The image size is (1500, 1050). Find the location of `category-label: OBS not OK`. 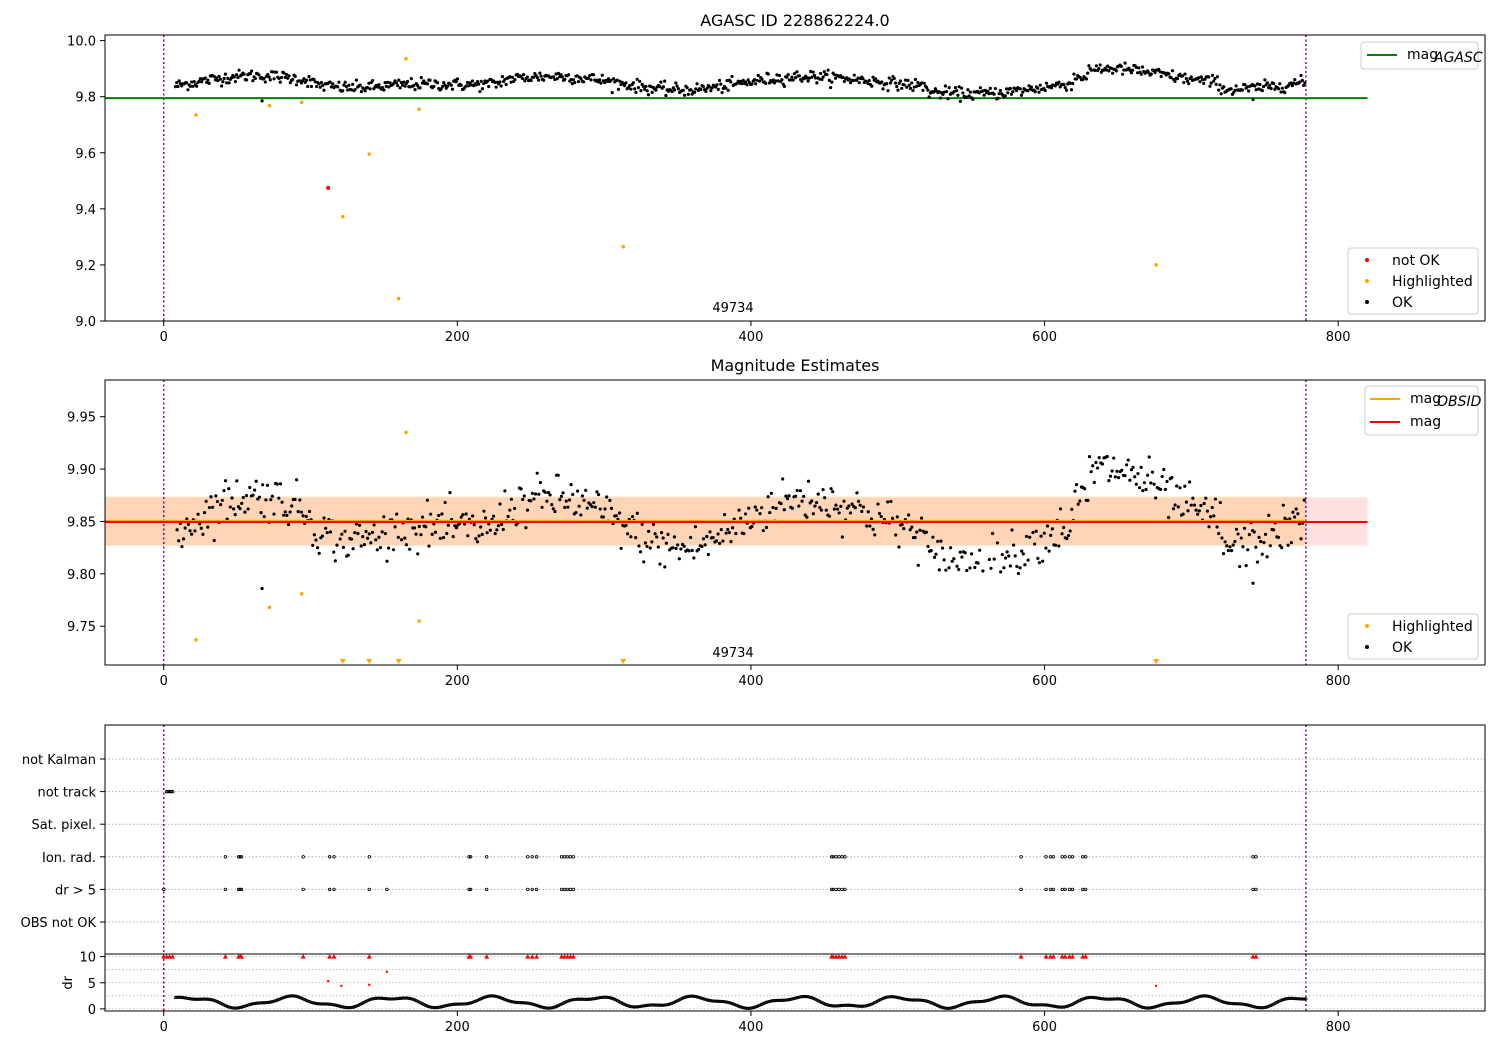

category-label: OBS not OK is located at coordinates (59, 923).